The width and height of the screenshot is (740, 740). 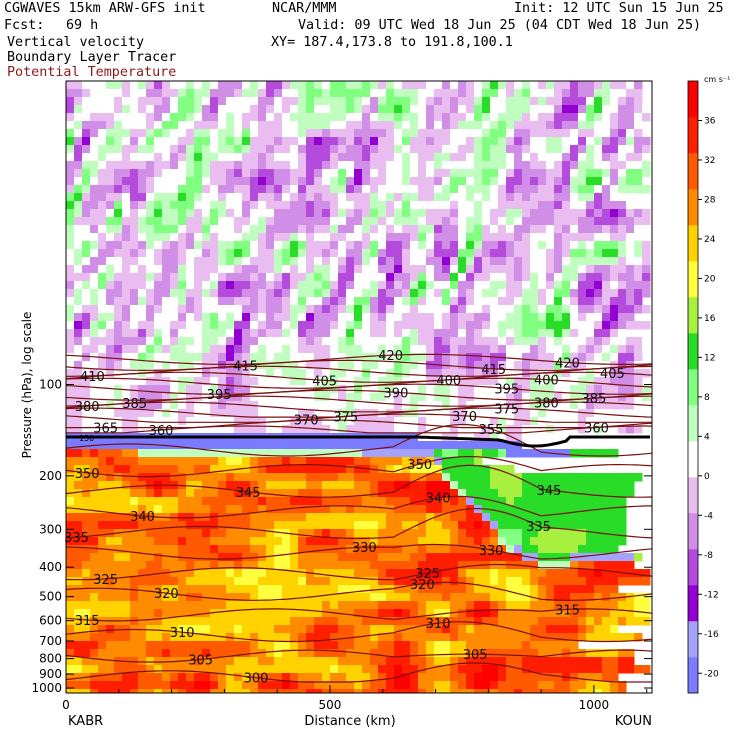 What do you see at coordinates (87, 474) in the screenshot?
I see `theta-contour-label: 350` at bounding box center [87, 474].